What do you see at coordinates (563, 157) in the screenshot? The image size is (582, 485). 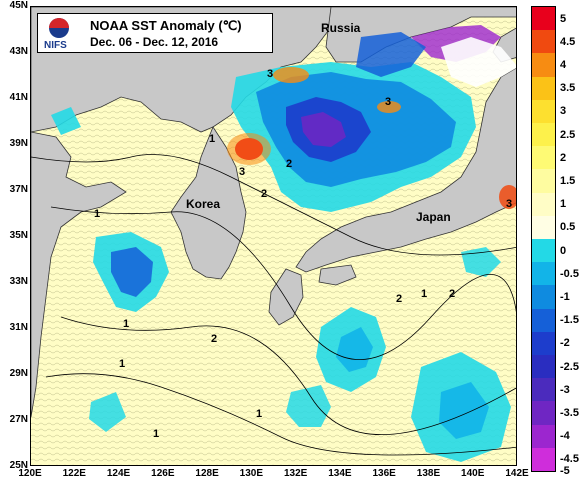 I see `colorbar-label: 2` at bounding box center [563, 157].